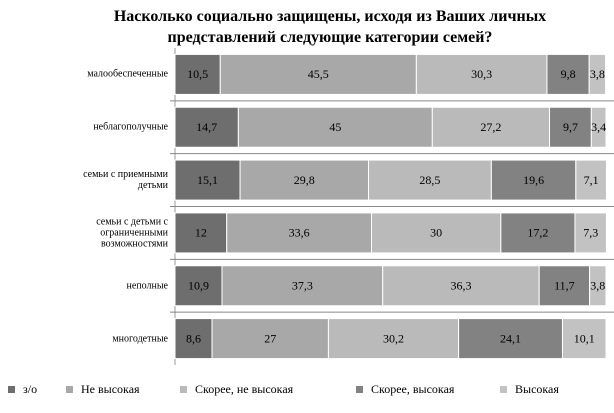 The height and width of the screenshot is (413, 614). I want to click on value-label: 17,2, so click(537, 233).